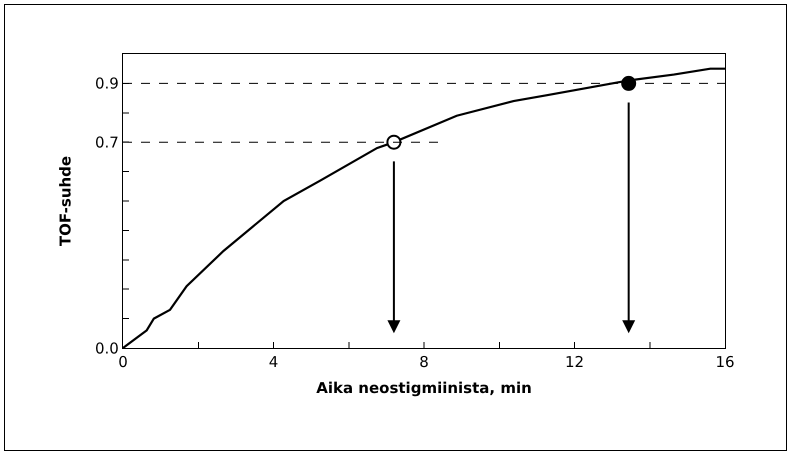  Describe the element at coordinates (106, 83) in the screenshot. I see `y-tick-label: 0.9` at that location.